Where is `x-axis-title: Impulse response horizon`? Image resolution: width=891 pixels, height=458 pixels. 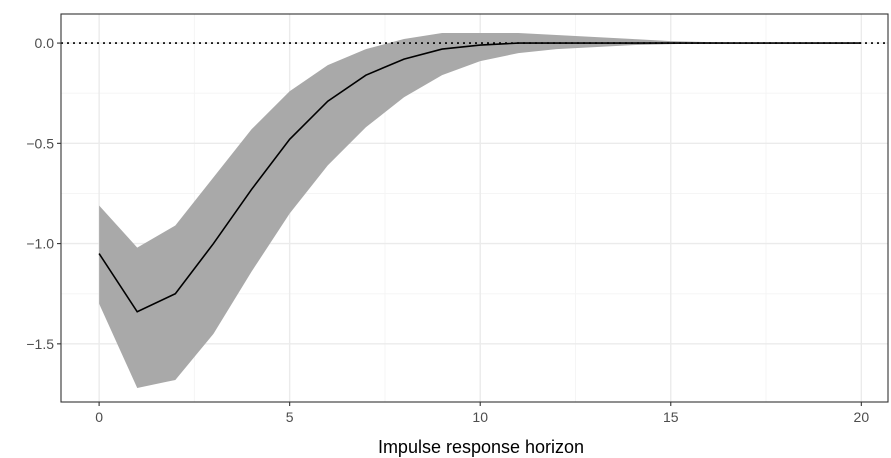
x-axis-title: Impulse response horizon is located at coordinates (481, 447).